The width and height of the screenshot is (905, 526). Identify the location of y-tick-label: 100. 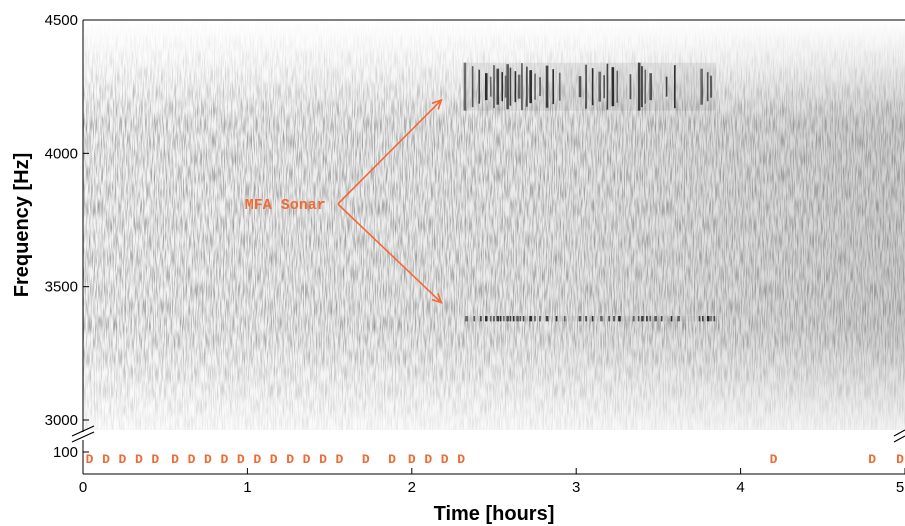
(65, 452).